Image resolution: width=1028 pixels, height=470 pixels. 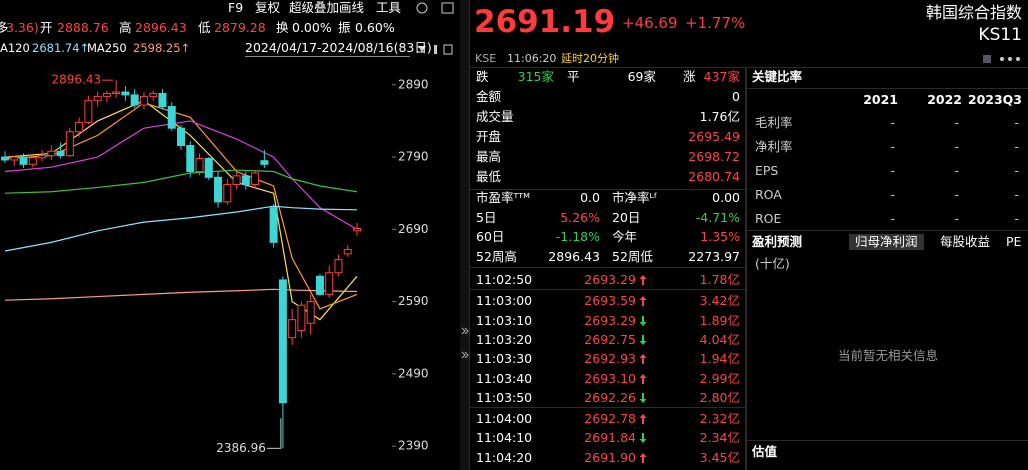 What do you see at coordinates (162, 48) in the screenshot?
I see `ma-legend: 2598.25↑` at bounding box center [162, 48].